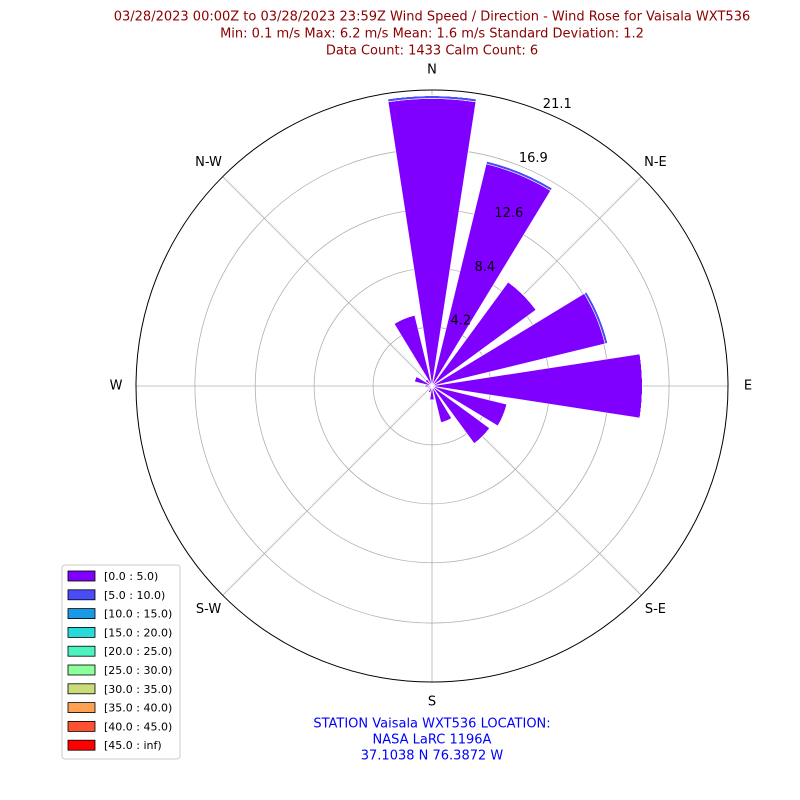 This screenshot has width=800, height=800. I want to click on legend-label: [45.0 : inf), so click(133, 745).